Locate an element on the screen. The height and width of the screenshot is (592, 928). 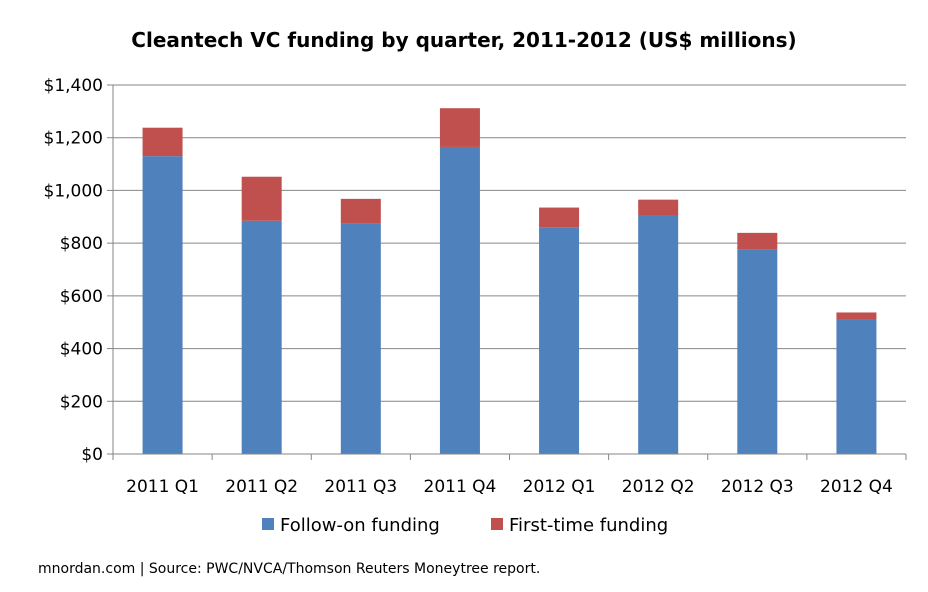
legend-swatch-first-time is located at coordinates (497, 524).